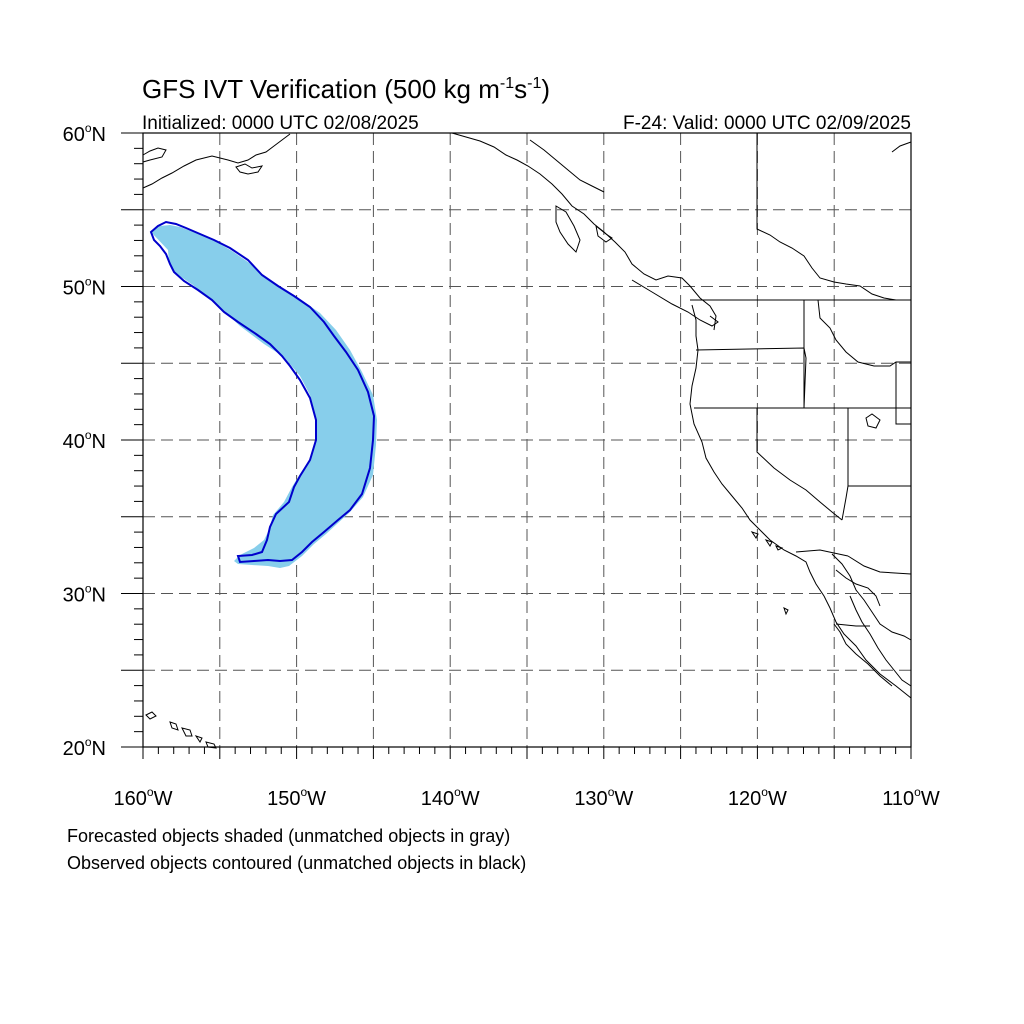 The width and height of the screenshot is (1024, 1024). What do you see at coordinates (507, 83) in the screenshot?
I see `title-sup-1: -1` at bounding box center [507, 83].